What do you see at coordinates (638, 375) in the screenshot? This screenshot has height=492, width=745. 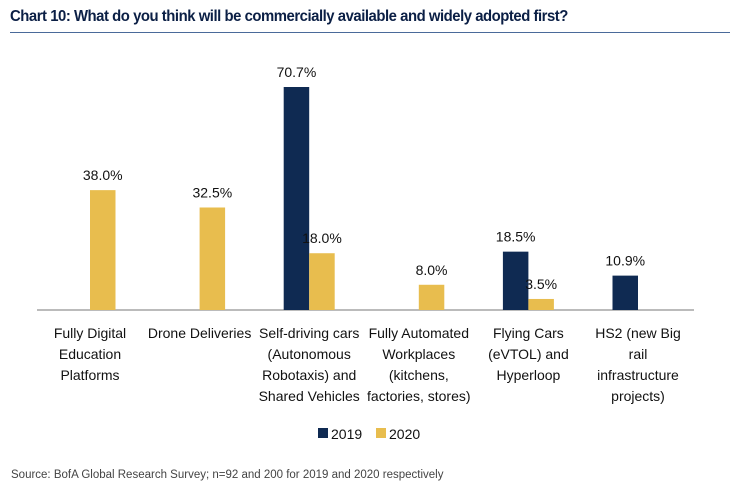 I see `category-label-5: infrastructure` at bounding box center [638, 375].